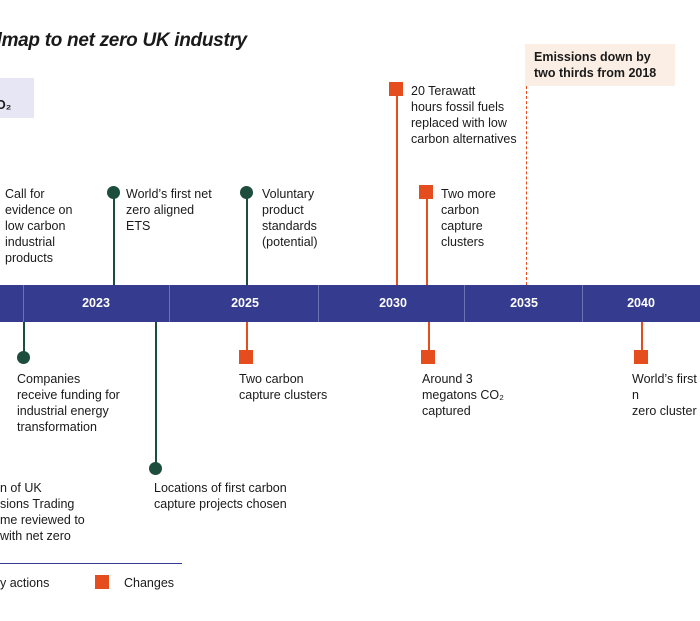  What do you see at coordinates (427, 238) in the screenshot?
I see `two-more-connector` at bounding box center [427, 238].